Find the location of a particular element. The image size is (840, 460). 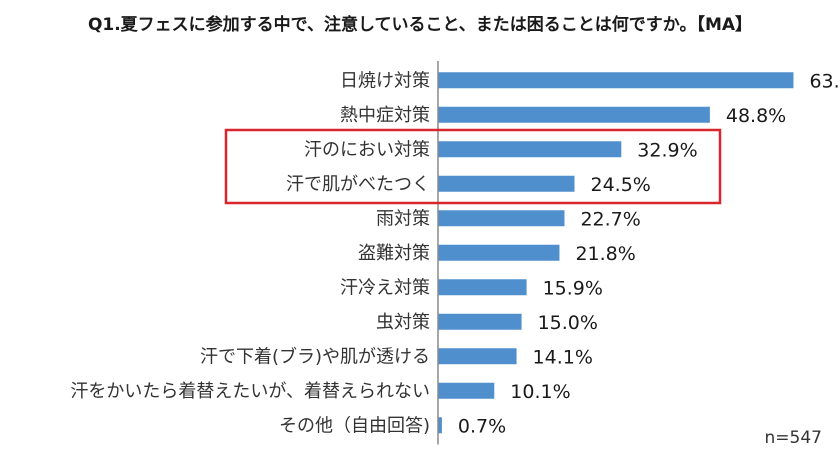

value-label: 14.1% is located at coordinates (563, 357).